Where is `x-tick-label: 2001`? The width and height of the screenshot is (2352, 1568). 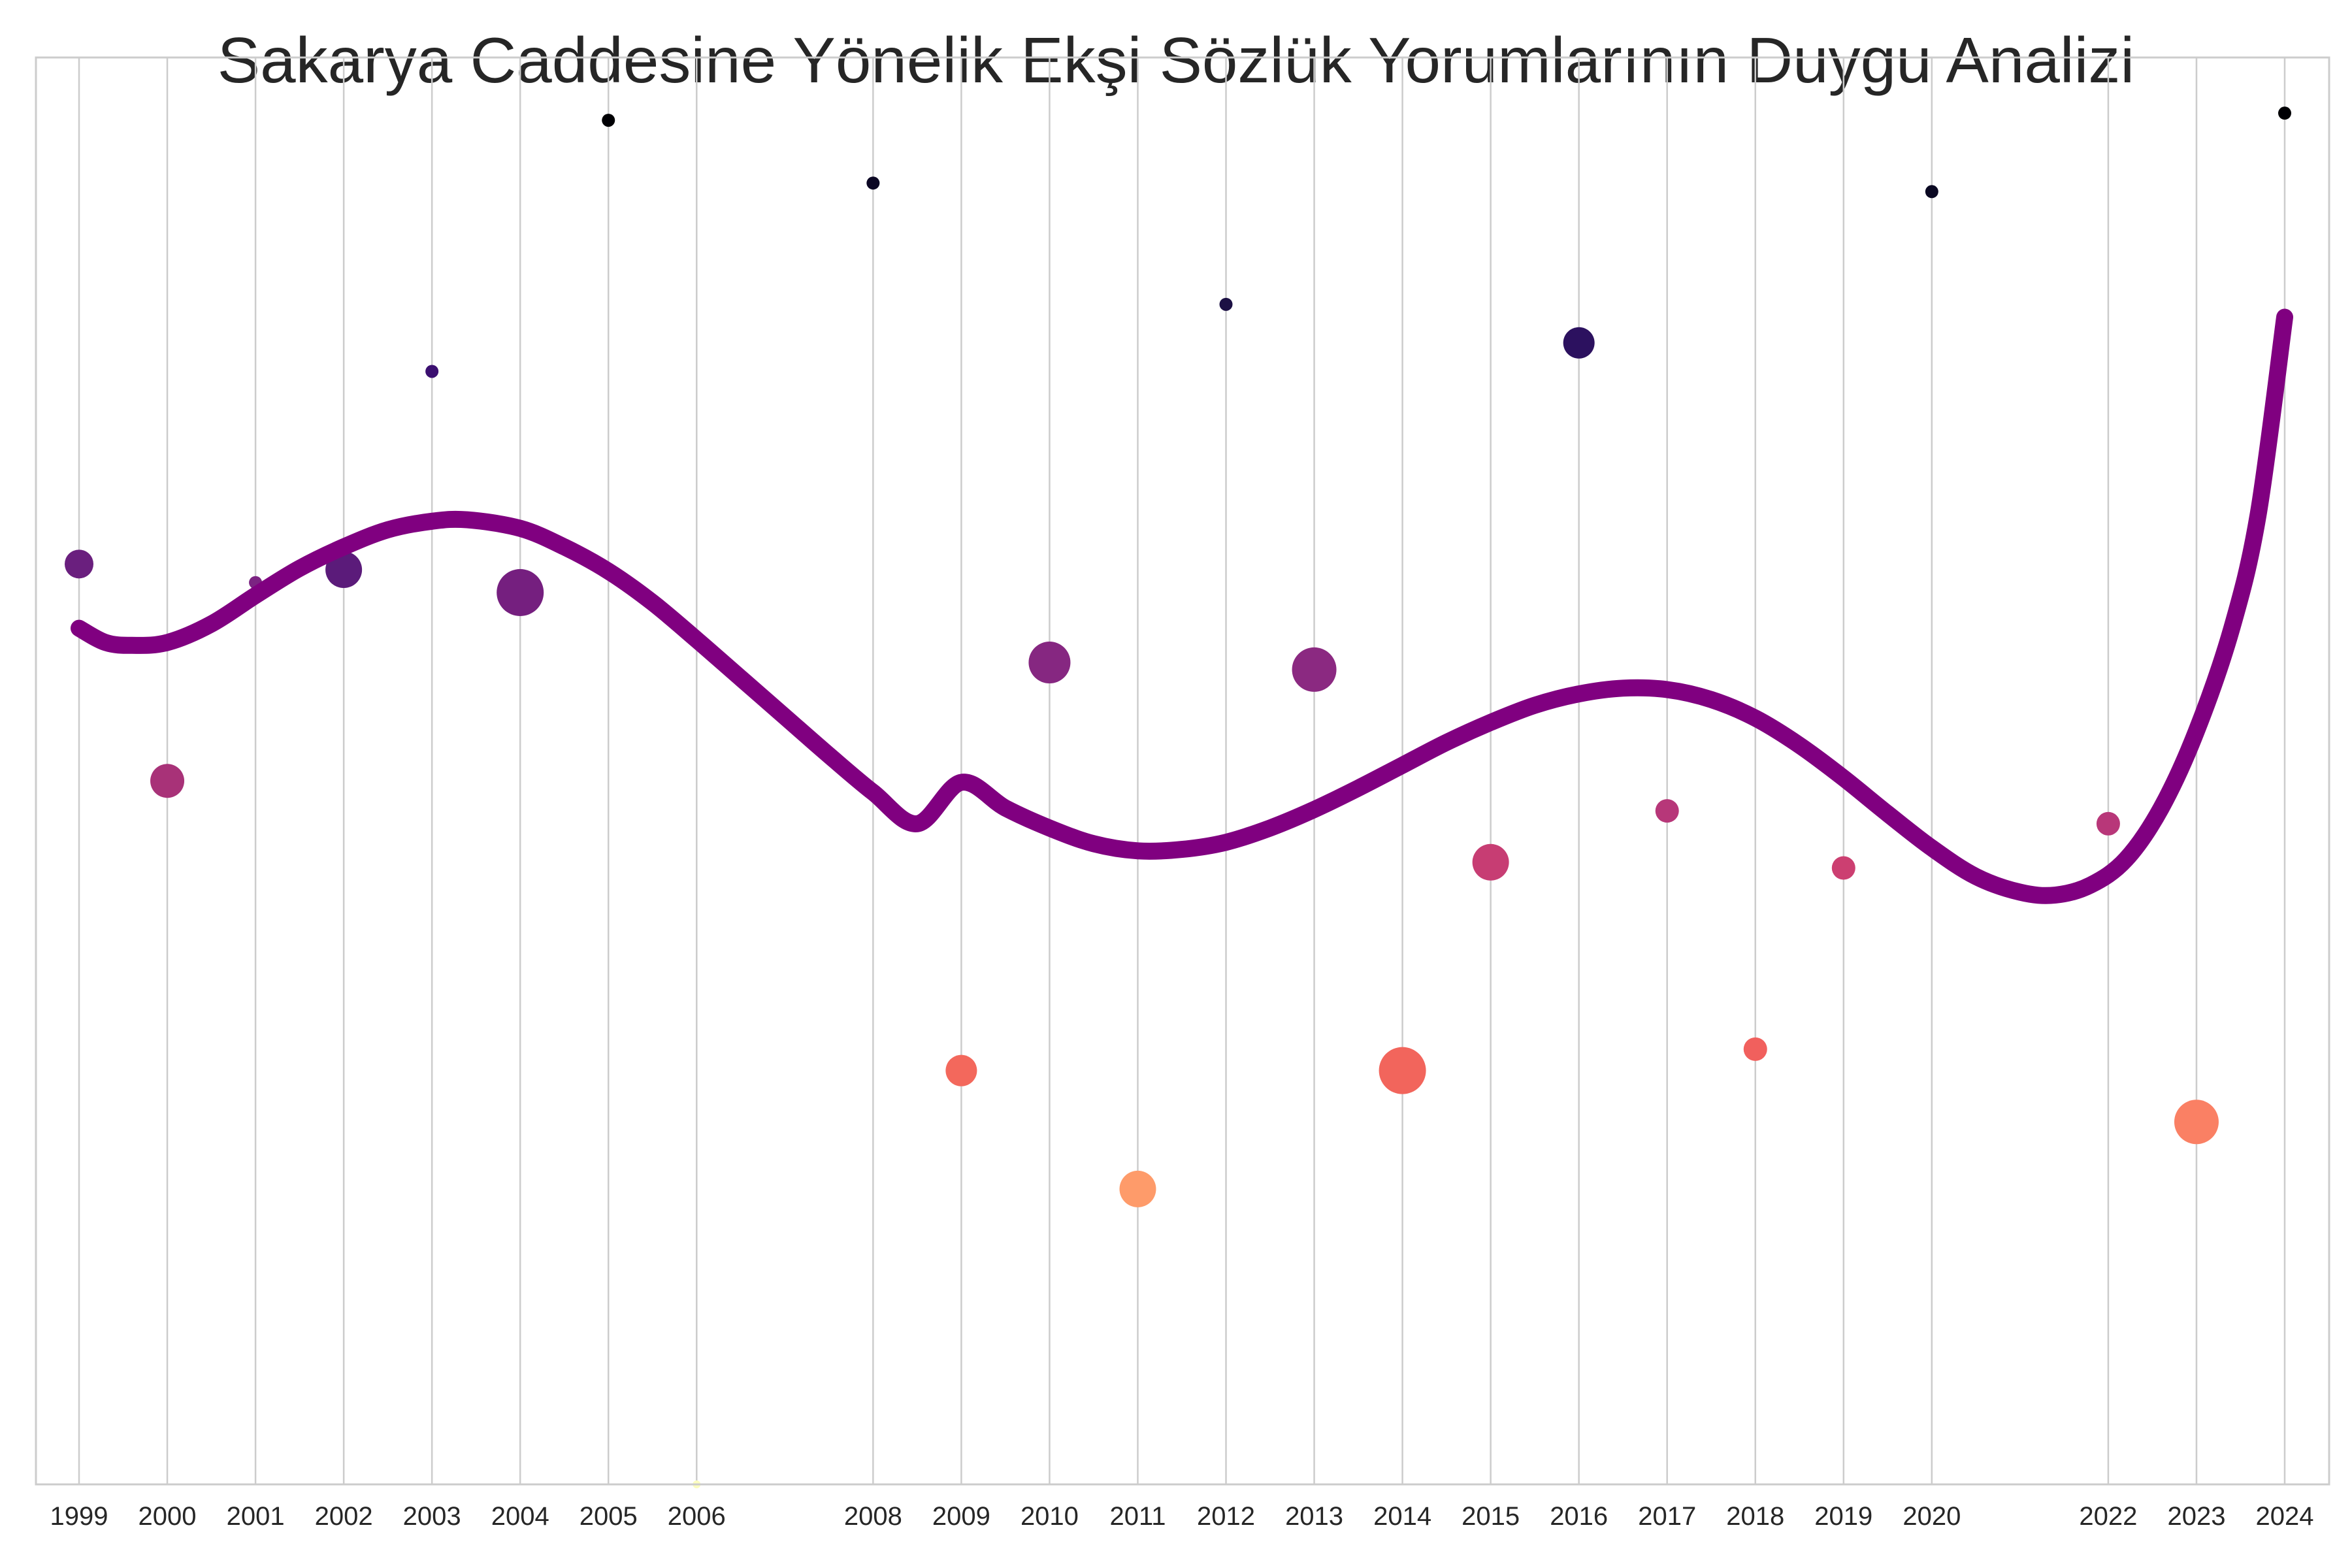
x-tick-label: 2001 is located at coordinates (256, 1516).